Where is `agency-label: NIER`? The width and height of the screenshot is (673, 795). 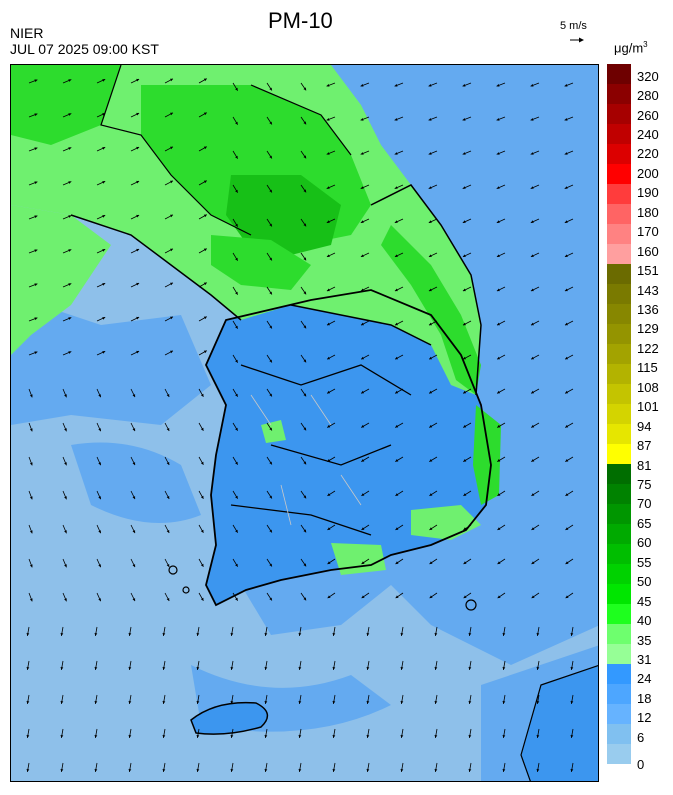
agency-label: NIER is located at coordinates (27, 33).